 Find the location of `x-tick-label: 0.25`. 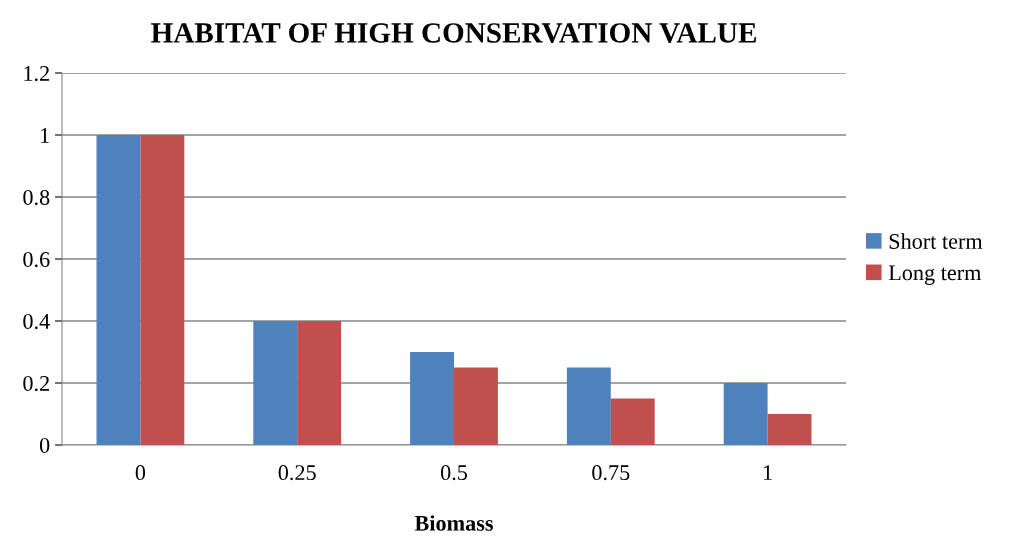

x-tick-label: 0.25 is located at coordinates (297, 473).